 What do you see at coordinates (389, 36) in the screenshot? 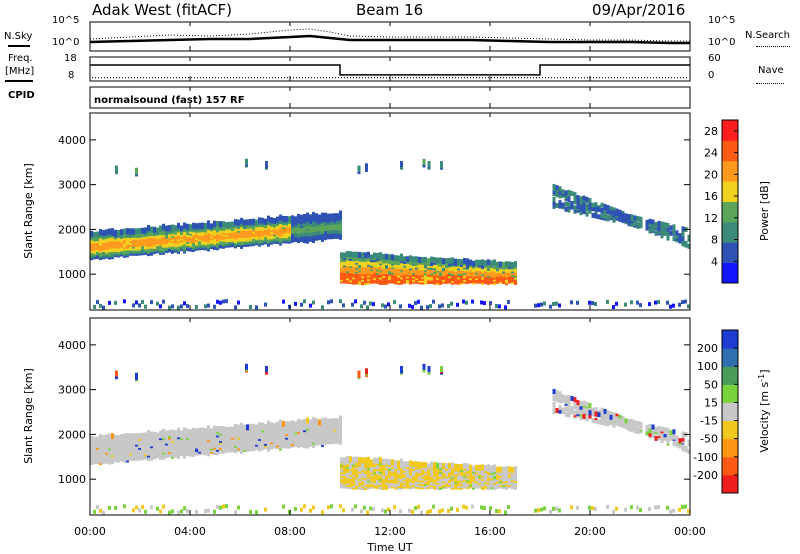
I see `noise-series` at bounding box center [389, 36].